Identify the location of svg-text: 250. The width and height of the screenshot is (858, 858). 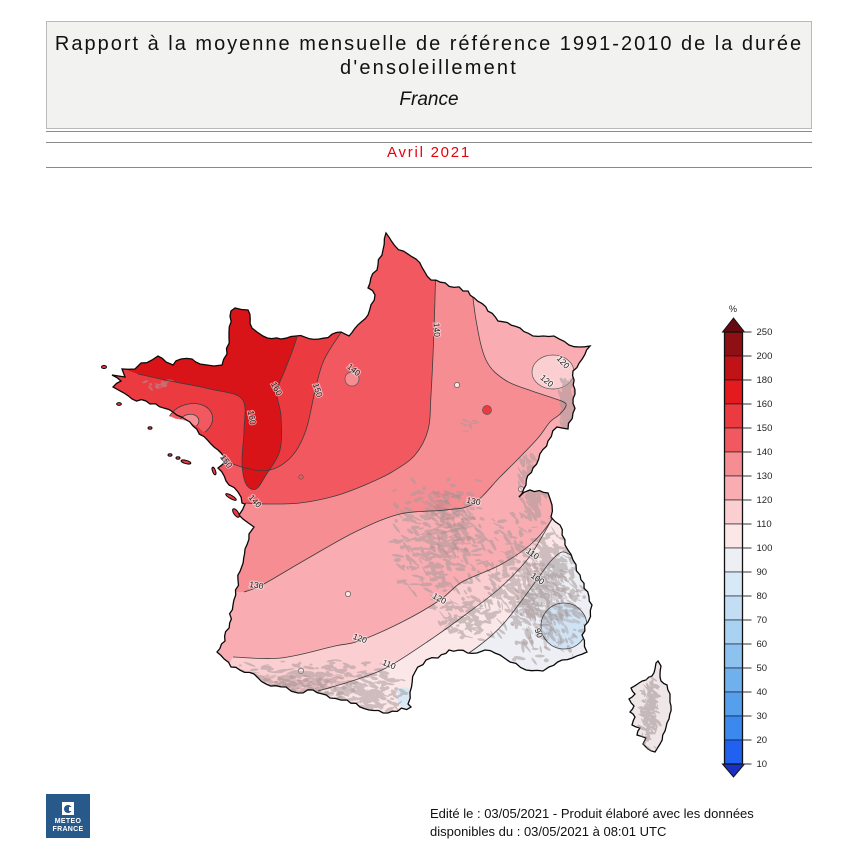
(765, 332).